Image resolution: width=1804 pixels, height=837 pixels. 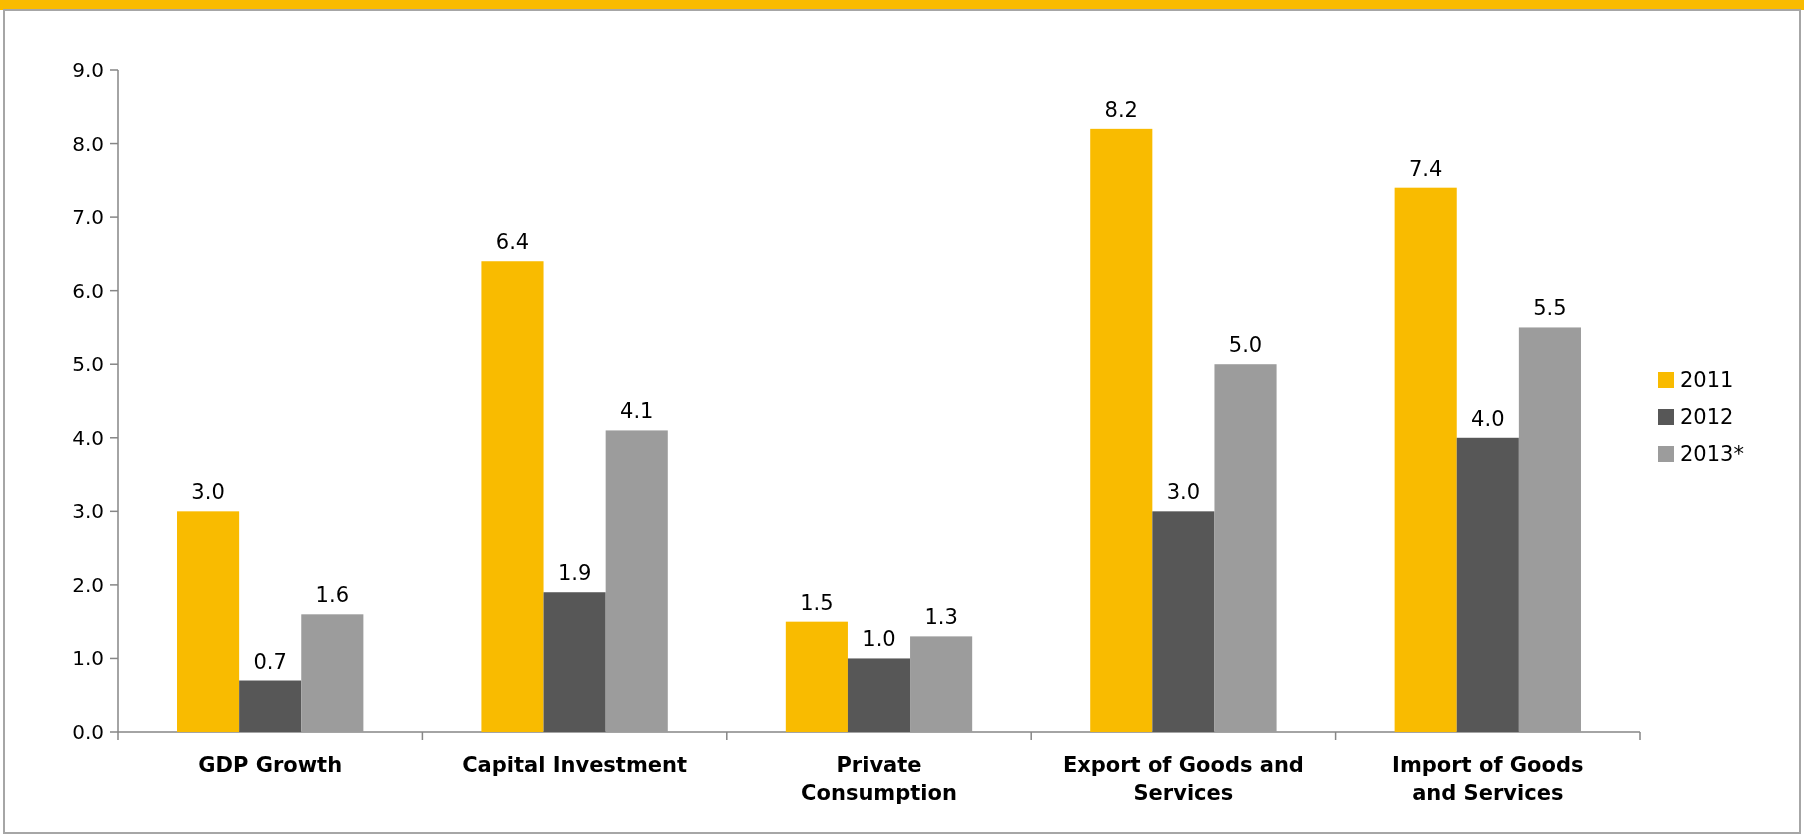 I want to click on x-tick-label: GDP Growth, so click(x=270, y=765).